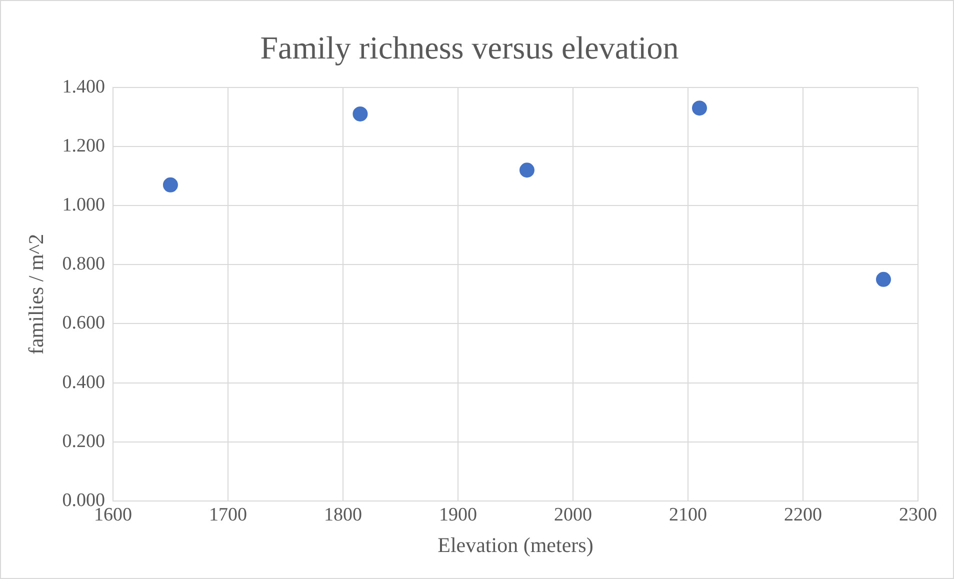 This screenshot has width=954, height=579. I want to click on x-tick-label: 1900, so click(457, 515).